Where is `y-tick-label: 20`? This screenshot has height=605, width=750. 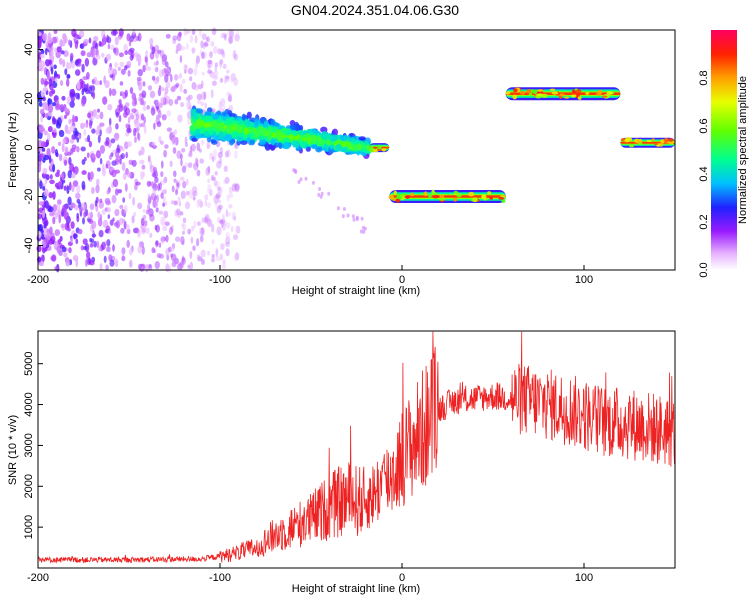 y-tick-label: 20 is located at coordinates (29, 98).